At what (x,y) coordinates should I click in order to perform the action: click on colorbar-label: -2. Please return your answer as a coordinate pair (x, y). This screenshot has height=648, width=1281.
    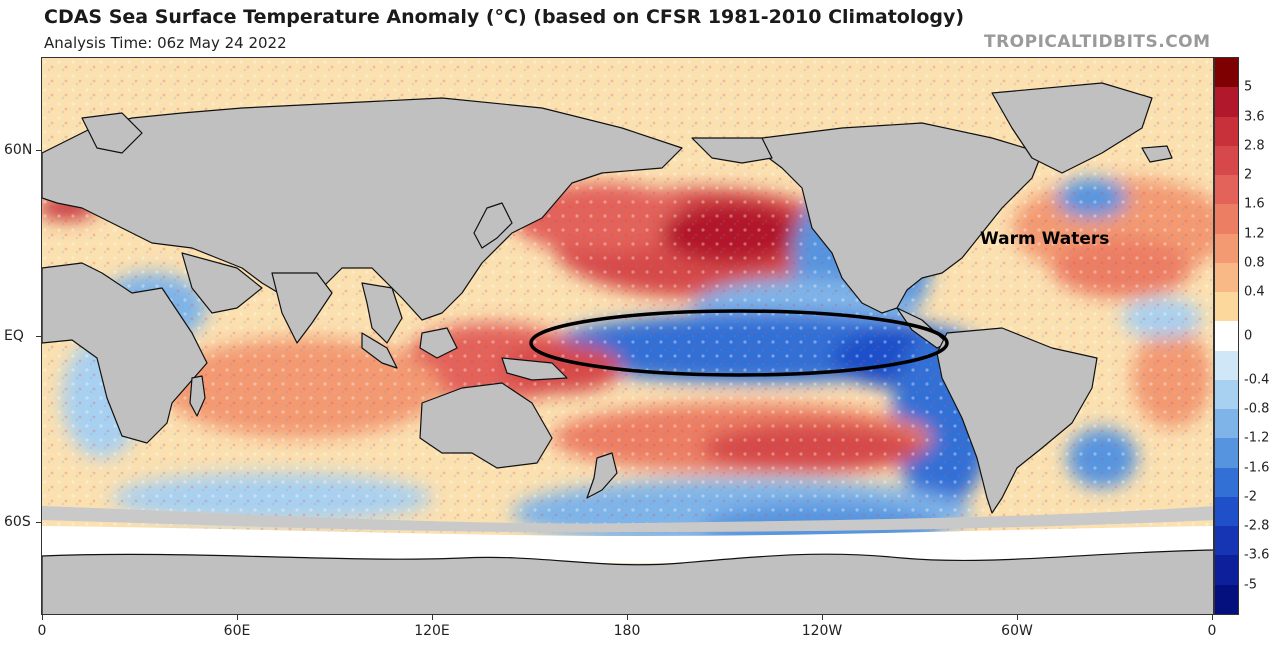
    Looking at the image, I should click on (1250, 497).